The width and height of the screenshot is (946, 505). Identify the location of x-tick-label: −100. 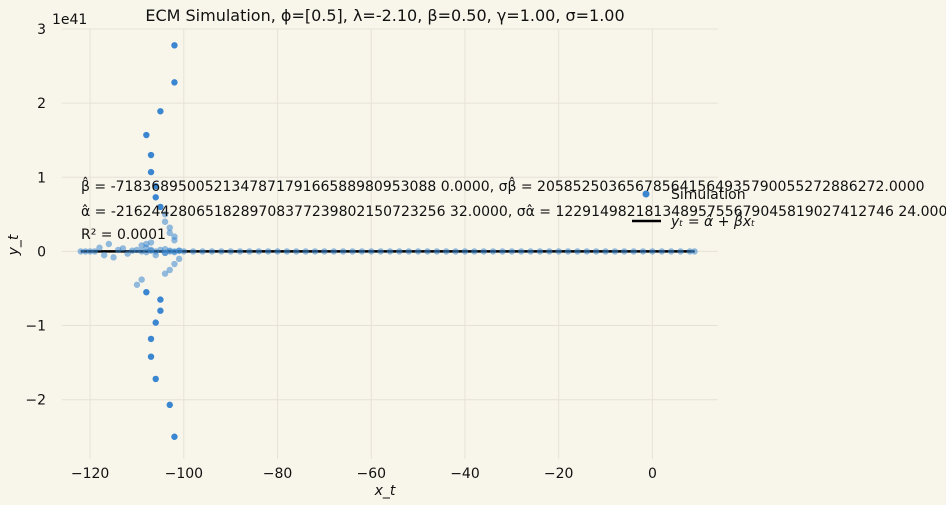
(184, 474).